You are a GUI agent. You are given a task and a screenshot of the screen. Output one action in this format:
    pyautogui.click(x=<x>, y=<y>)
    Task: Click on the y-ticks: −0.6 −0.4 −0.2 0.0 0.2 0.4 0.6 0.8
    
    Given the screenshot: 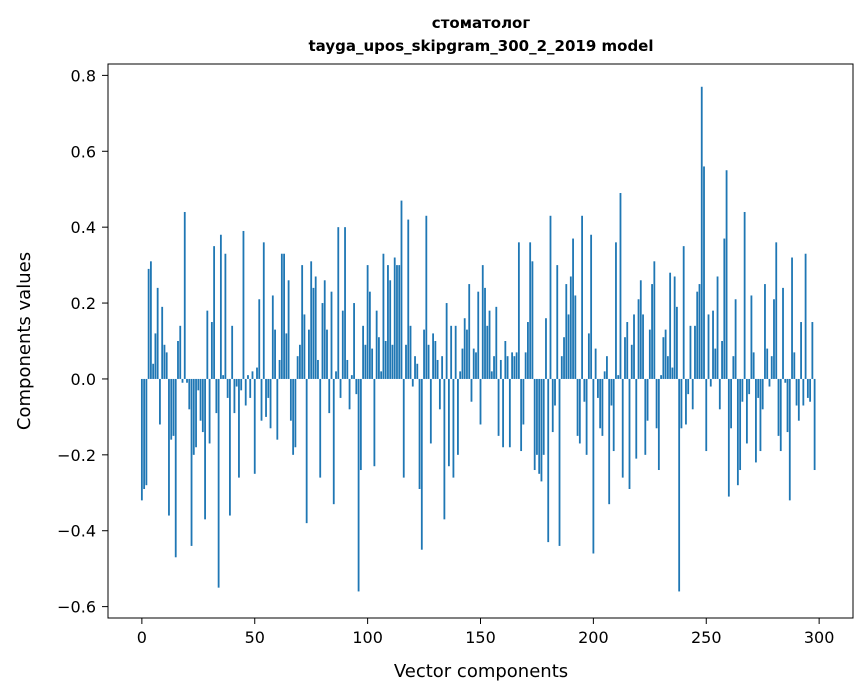 What is the action you would take?
    pyautogui.click(x=82, y=341)
    